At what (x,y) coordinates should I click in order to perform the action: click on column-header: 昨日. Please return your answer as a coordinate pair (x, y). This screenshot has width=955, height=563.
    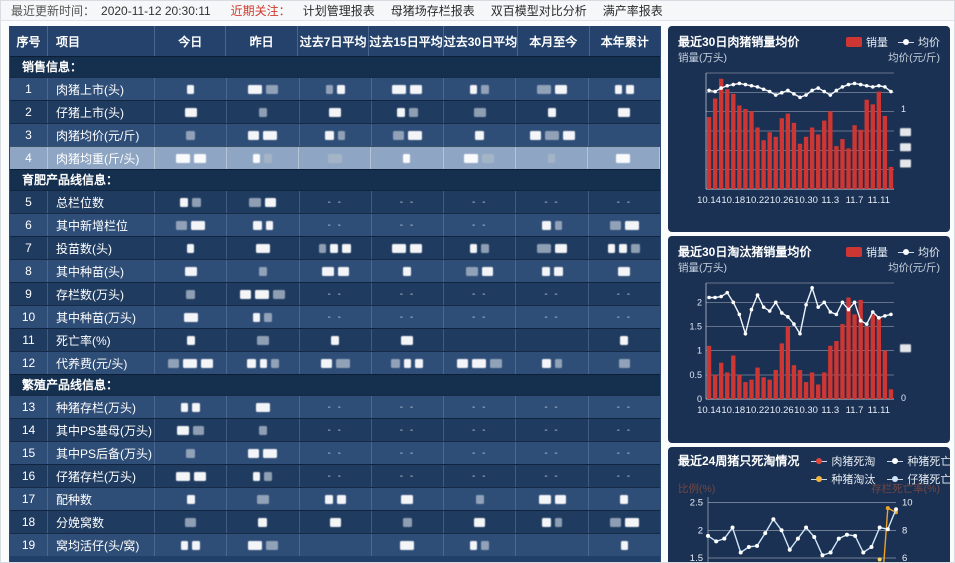
    Looking at the image, I should click on (262, 41).